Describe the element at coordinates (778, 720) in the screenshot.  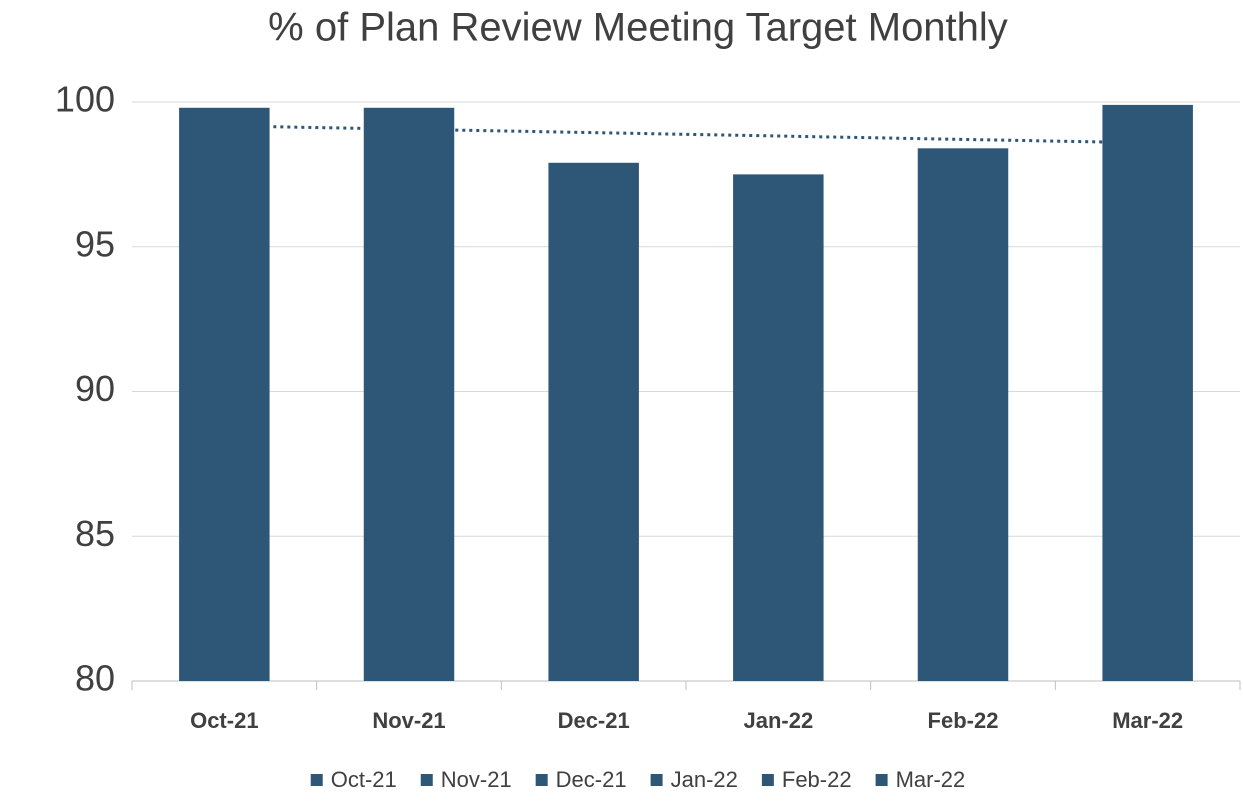
I see `x-tick-label: Jan-22` at that location.